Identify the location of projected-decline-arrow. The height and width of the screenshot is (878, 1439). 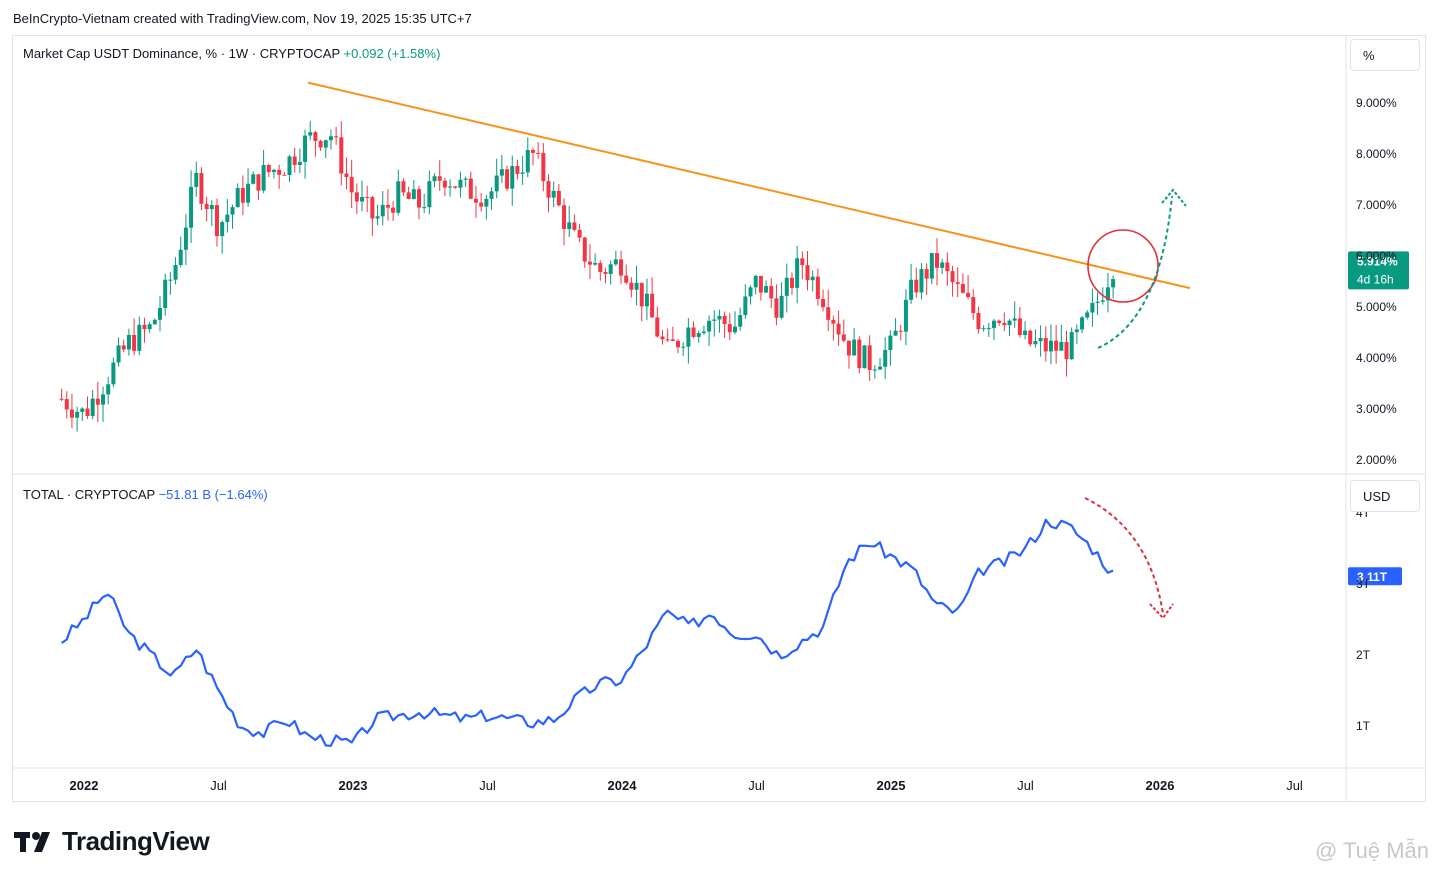
(1124, 556).